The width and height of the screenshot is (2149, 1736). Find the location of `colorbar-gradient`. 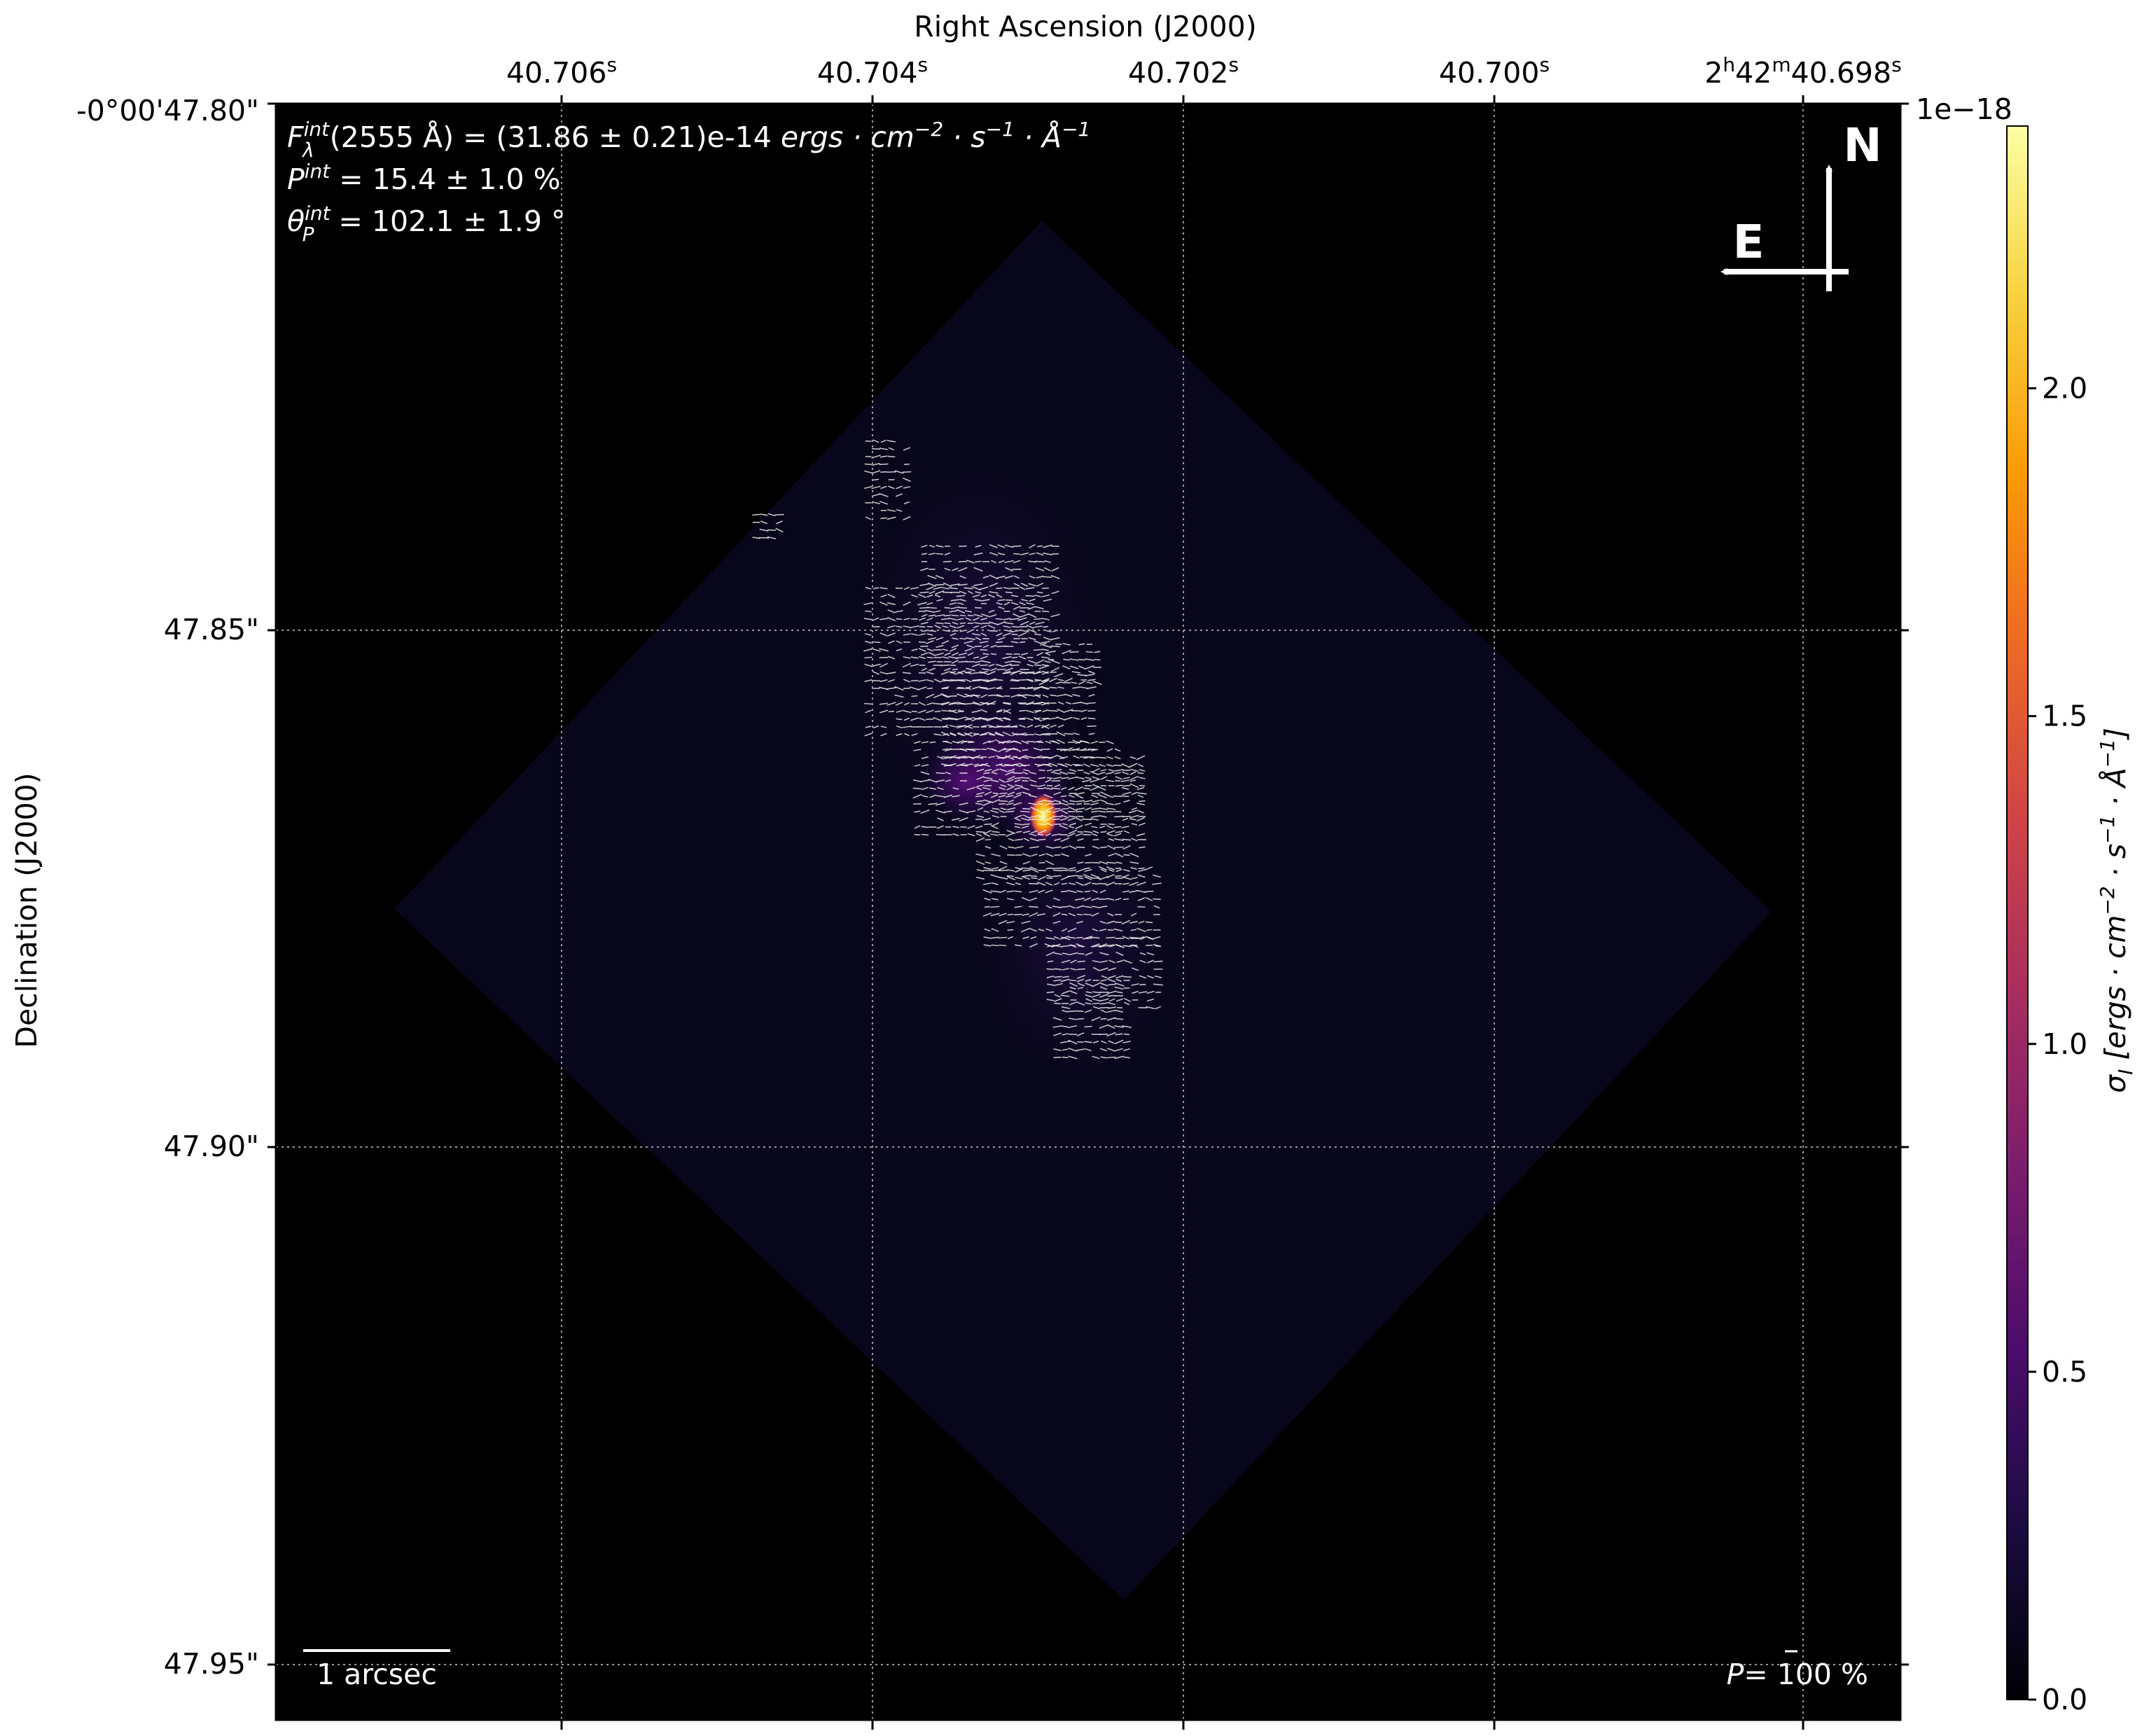

colorbar-gradient is located at coordinates (2017, 913).